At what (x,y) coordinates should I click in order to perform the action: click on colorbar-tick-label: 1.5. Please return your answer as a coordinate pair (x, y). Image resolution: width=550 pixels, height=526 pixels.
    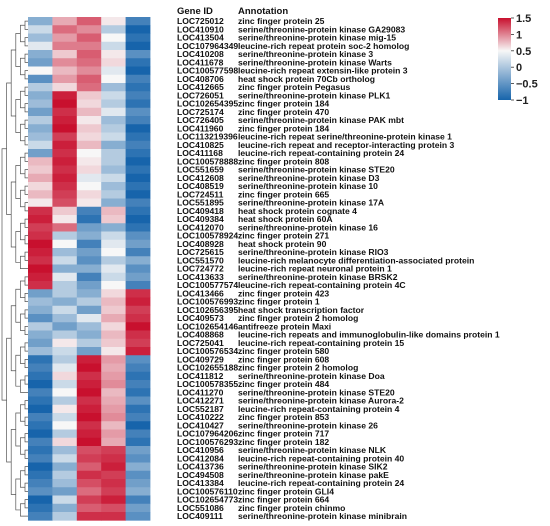
    Looking at the image, I should click on (523, 19).